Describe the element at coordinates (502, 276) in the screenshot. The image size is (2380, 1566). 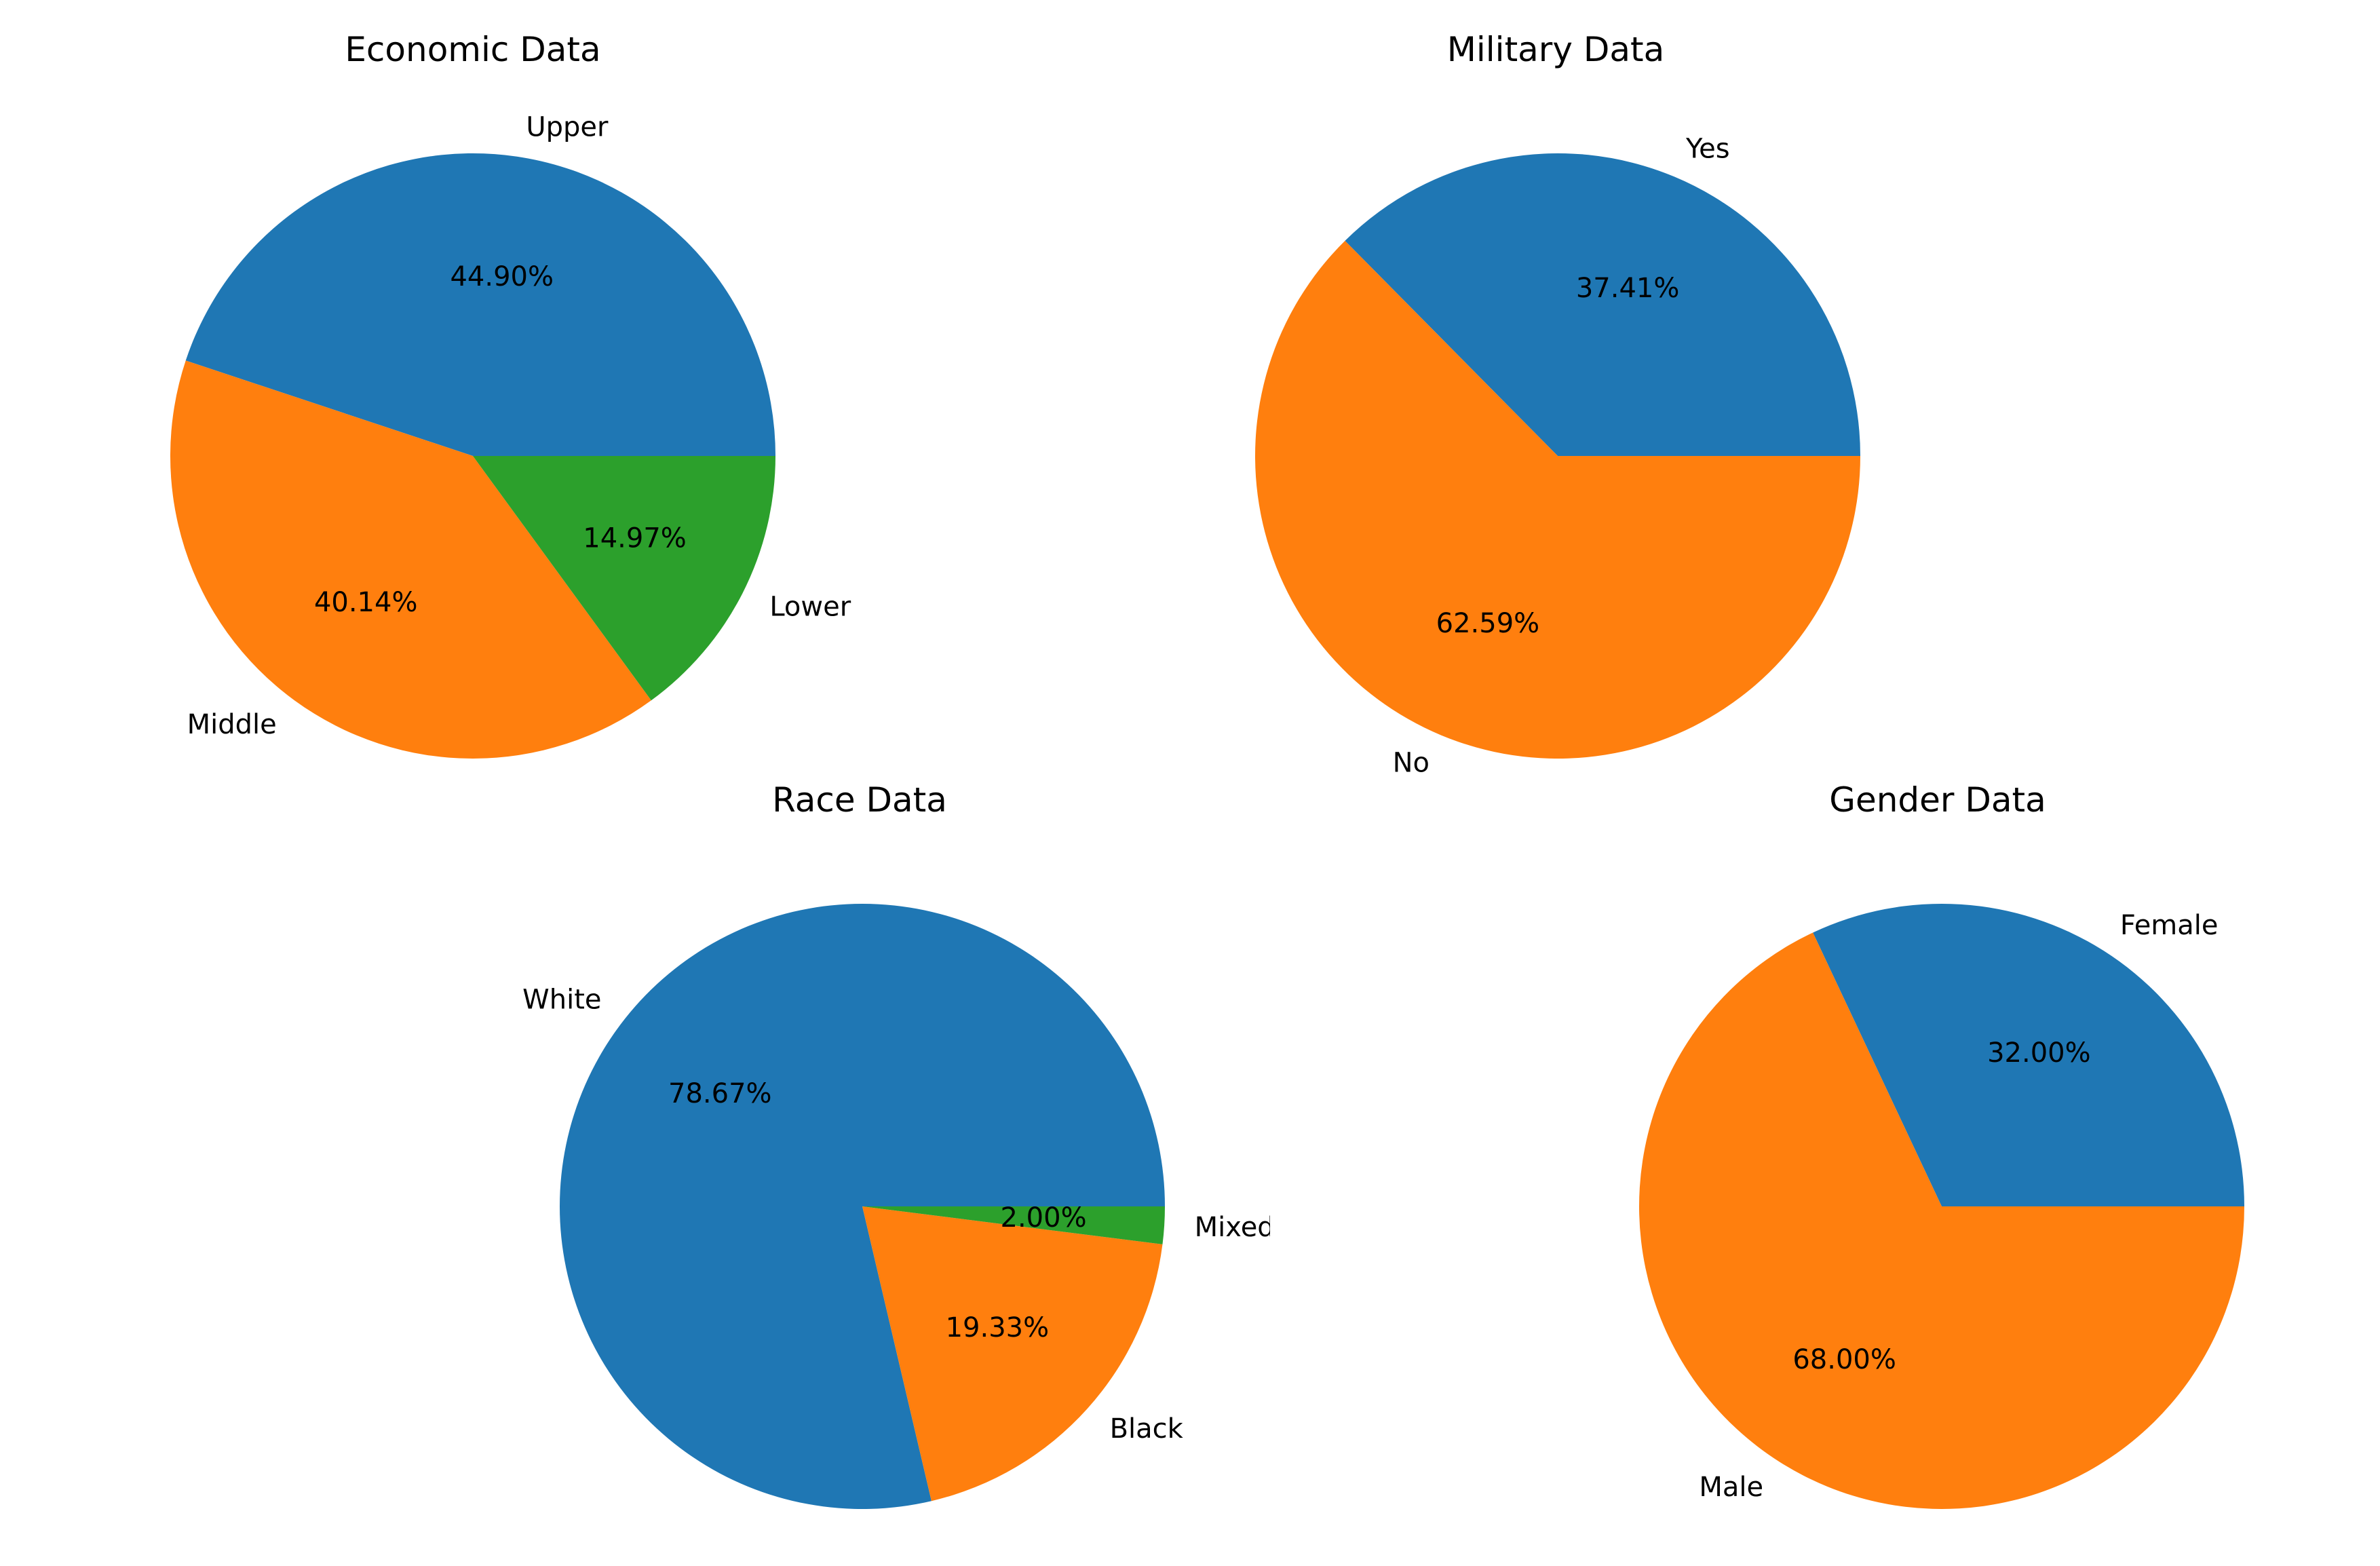
I see `economic-pct-upper: 44.90%` at that location.